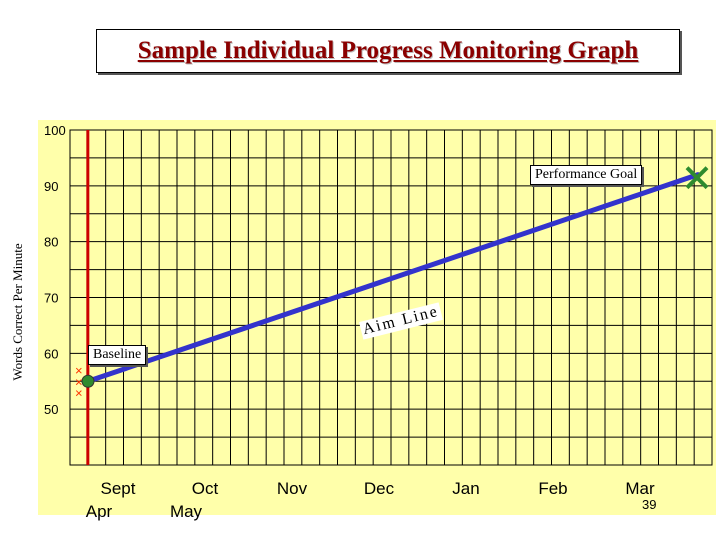 Image resolution: width=720 pixels, height=540 pixels. Describe the element at coordinates (51, 353) in the screenshot. I see `y-tick-label: 60` at that location.